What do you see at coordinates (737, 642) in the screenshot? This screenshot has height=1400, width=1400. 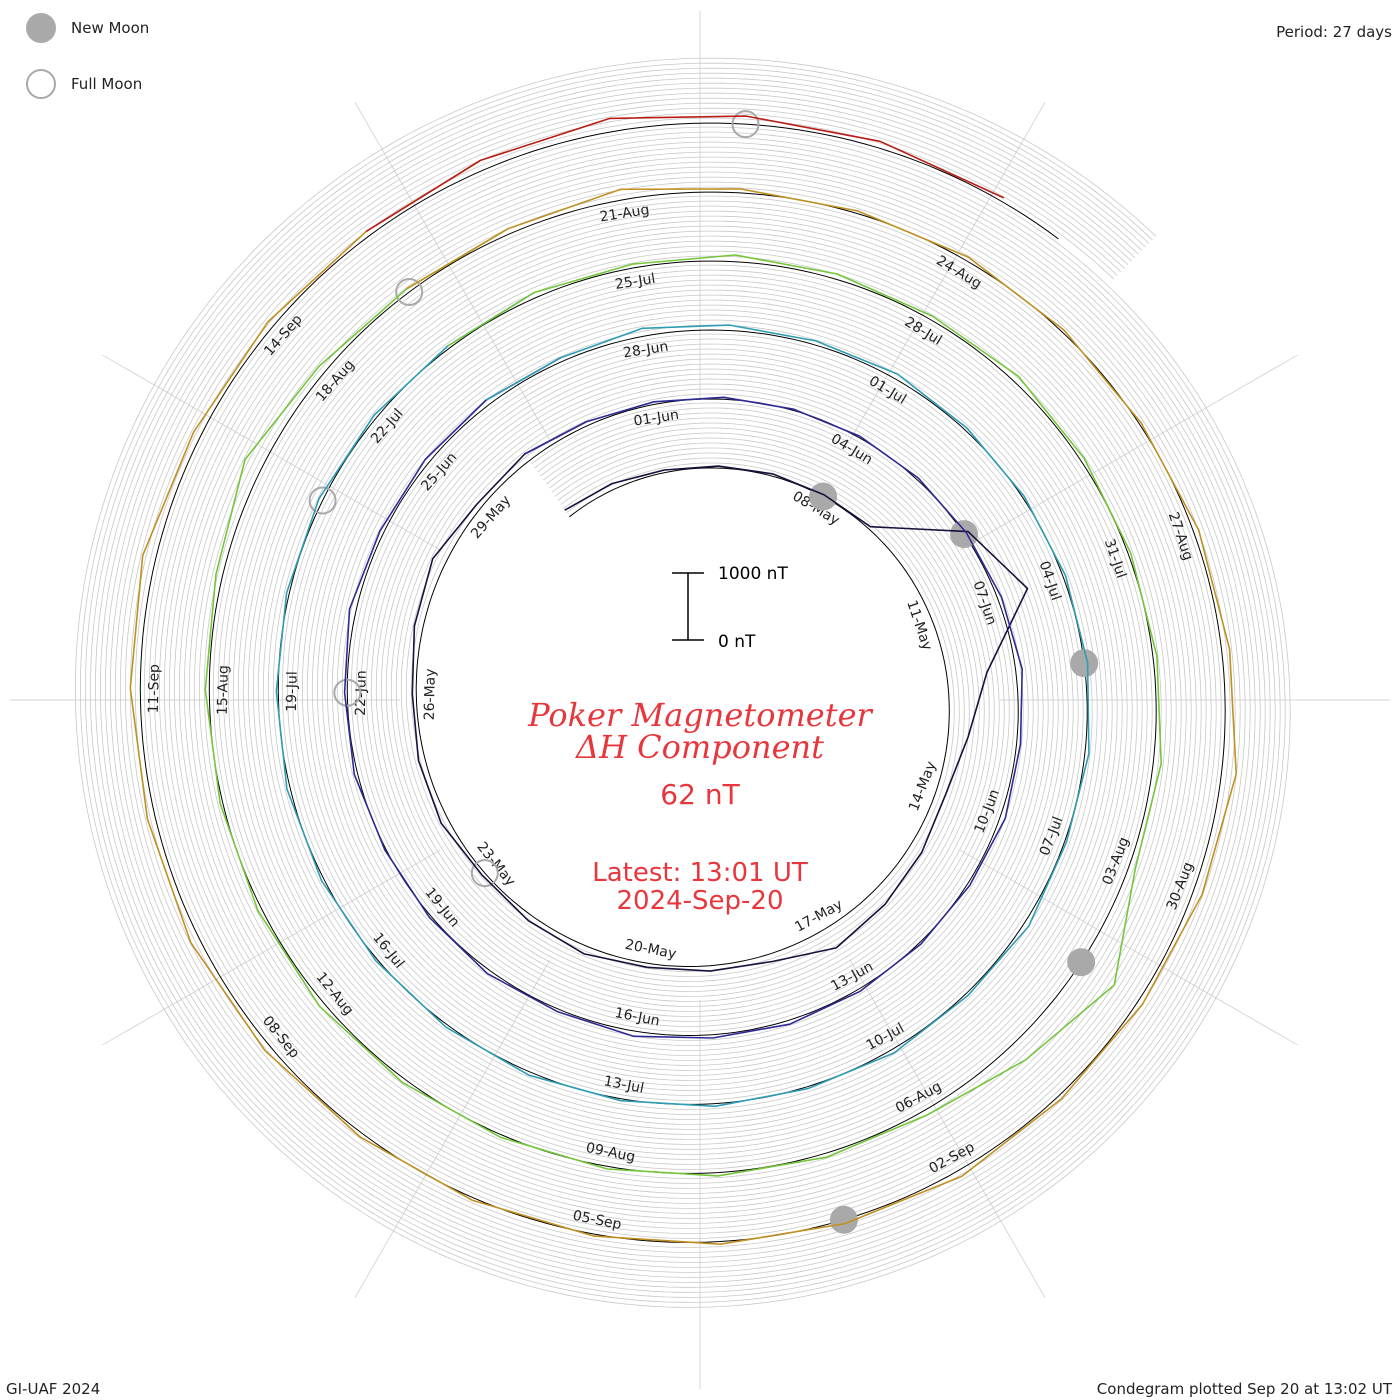 I see `scale-bar-bottom-label: 0 nT` at bounding box center [737, 642].